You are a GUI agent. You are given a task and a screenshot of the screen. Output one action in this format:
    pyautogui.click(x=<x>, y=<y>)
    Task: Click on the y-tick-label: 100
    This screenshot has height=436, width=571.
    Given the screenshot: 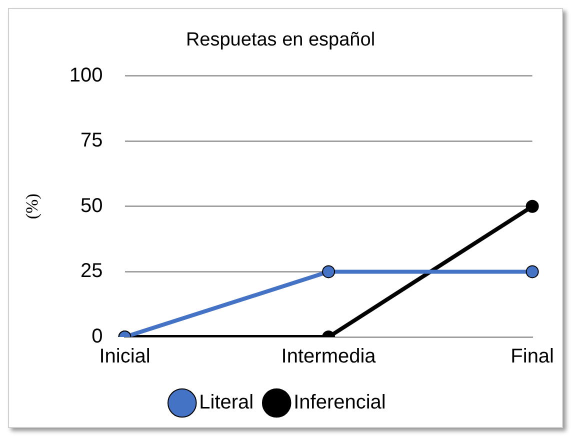 What is the action you would take?
    pyautogui.click(x=86, y=75)
    